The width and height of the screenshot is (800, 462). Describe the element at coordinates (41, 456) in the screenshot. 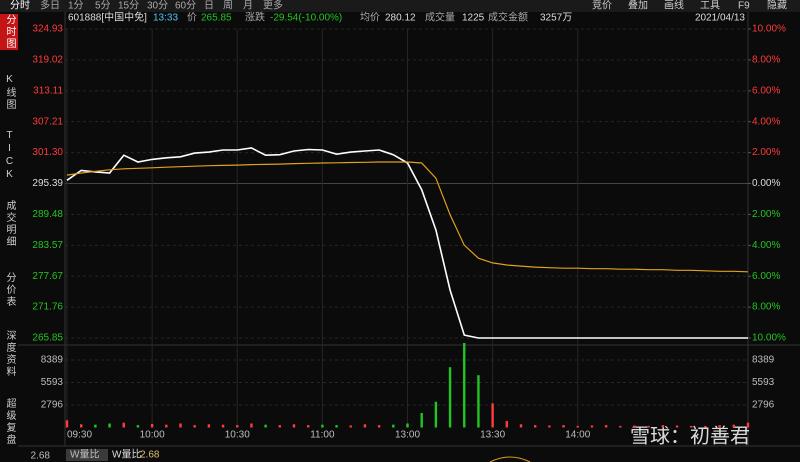

I see `indicator-axis-label: 2.68` at that location.